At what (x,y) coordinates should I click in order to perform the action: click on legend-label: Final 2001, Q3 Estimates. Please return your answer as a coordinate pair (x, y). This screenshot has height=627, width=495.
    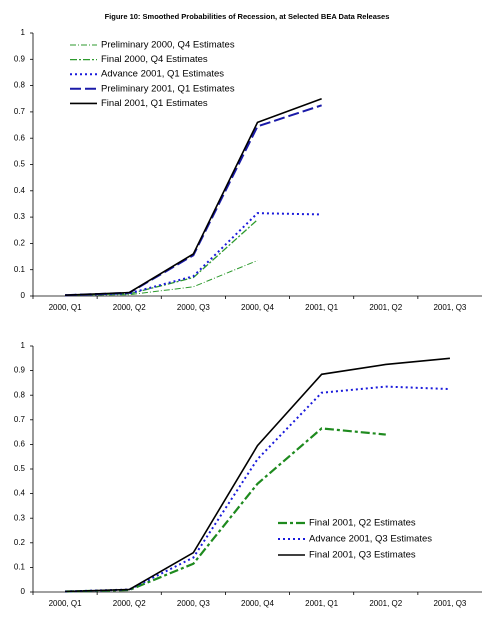
    Looking at the image, I should click on (362, 555).